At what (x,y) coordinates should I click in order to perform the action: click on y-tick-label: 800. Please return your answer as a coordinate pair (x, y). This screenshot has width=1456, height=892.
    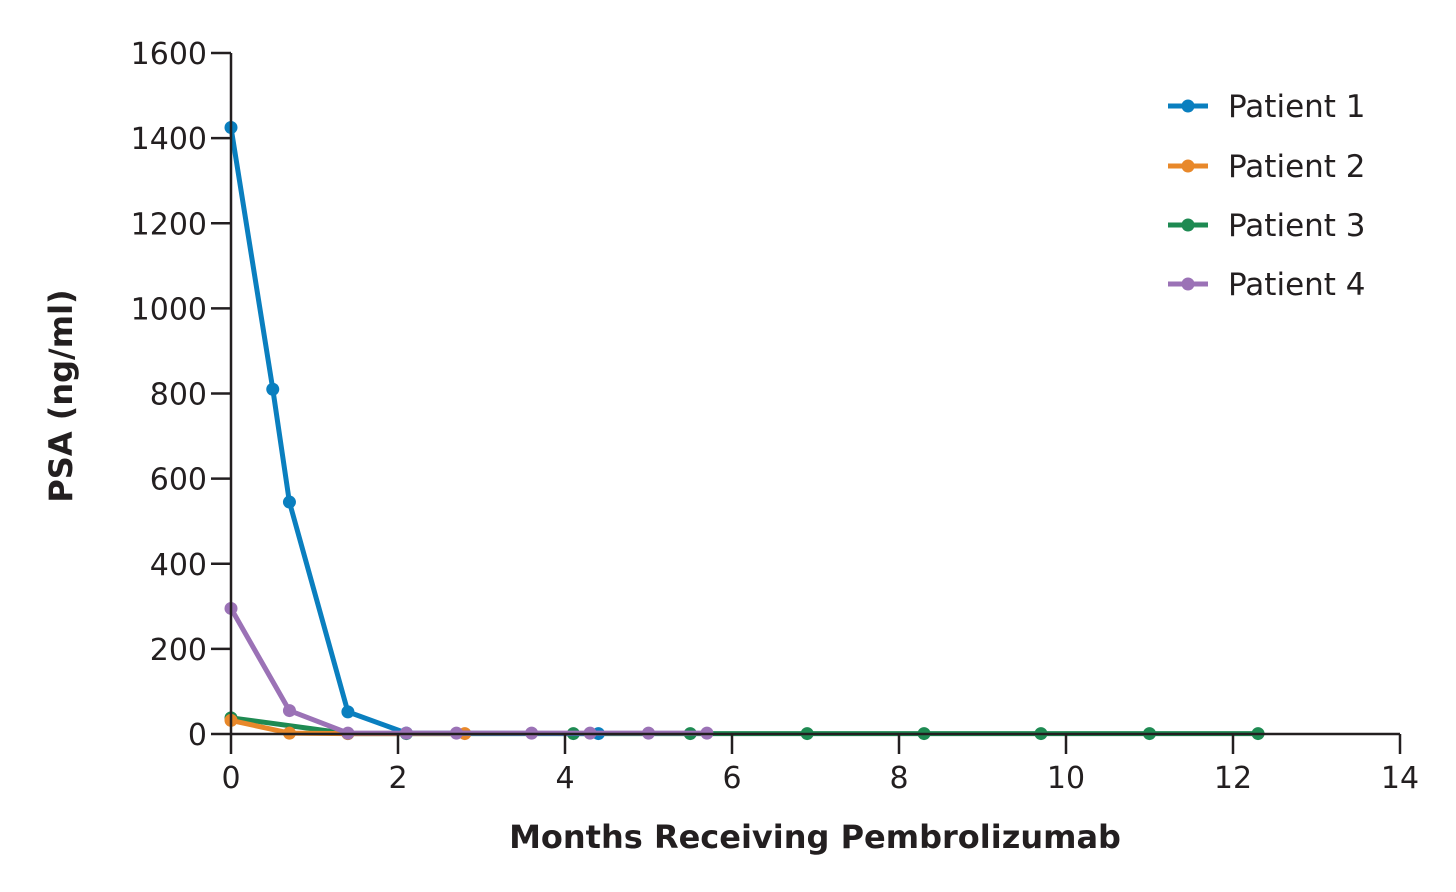
    Looking at the image, I should click on (178, 395).